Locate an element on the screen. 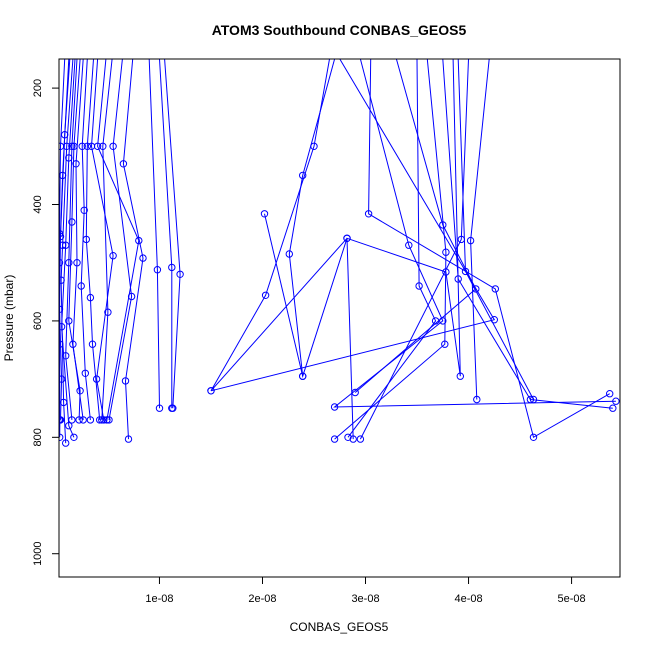 This screenshot has height=650, width=650. y-tick-label: 800 is located at coordinates (38, 437).